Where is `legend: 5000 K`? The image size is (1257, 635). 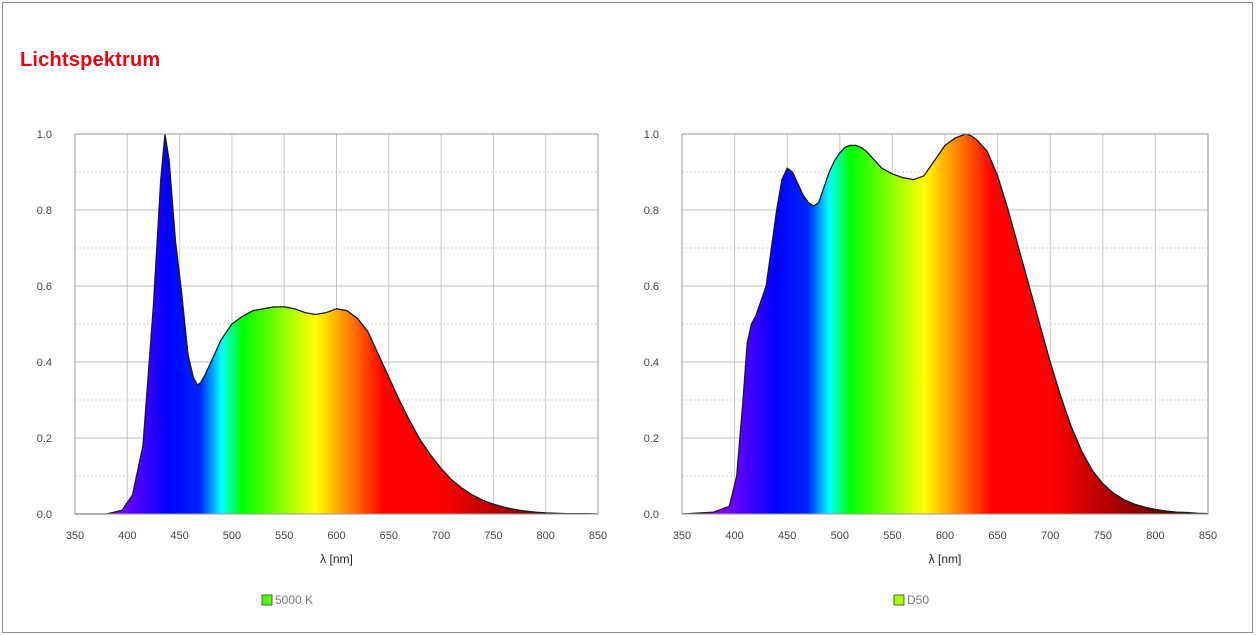
legend: 5000 K is located at coordinates (287, 600).